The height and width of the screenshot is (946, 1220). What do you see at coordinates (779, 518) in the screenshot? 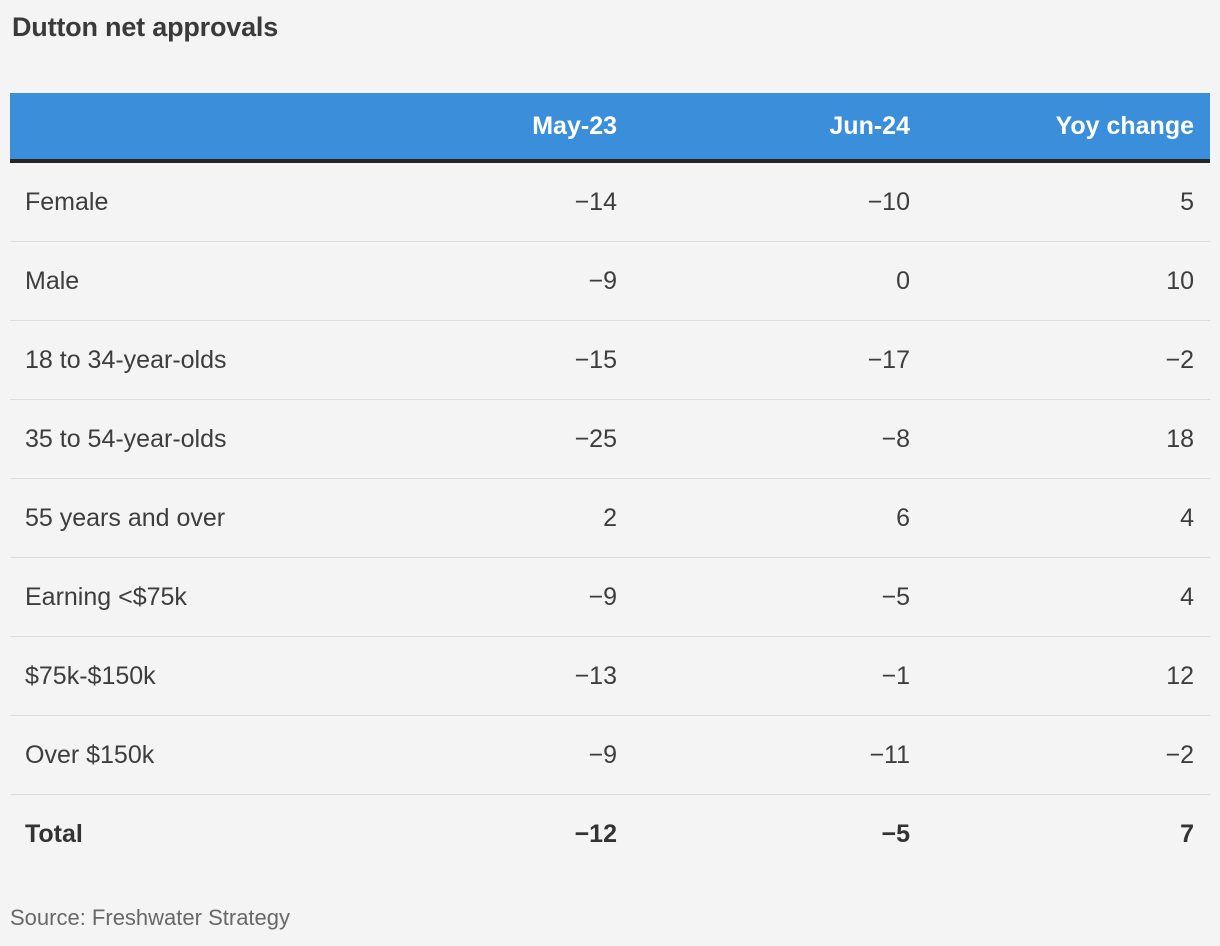
I see `cell-jun24: 6` at bounding box center [779, 518].